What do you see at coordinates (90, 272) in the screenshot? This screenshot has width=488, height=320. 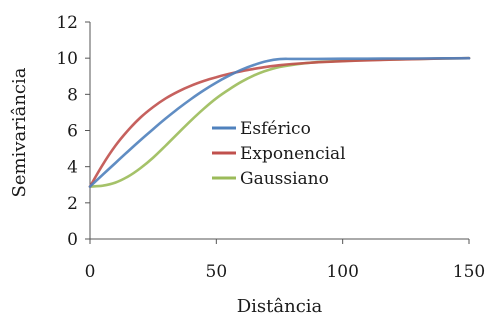 I see `x-tick-label: 0` at bounding box center [90, 272].